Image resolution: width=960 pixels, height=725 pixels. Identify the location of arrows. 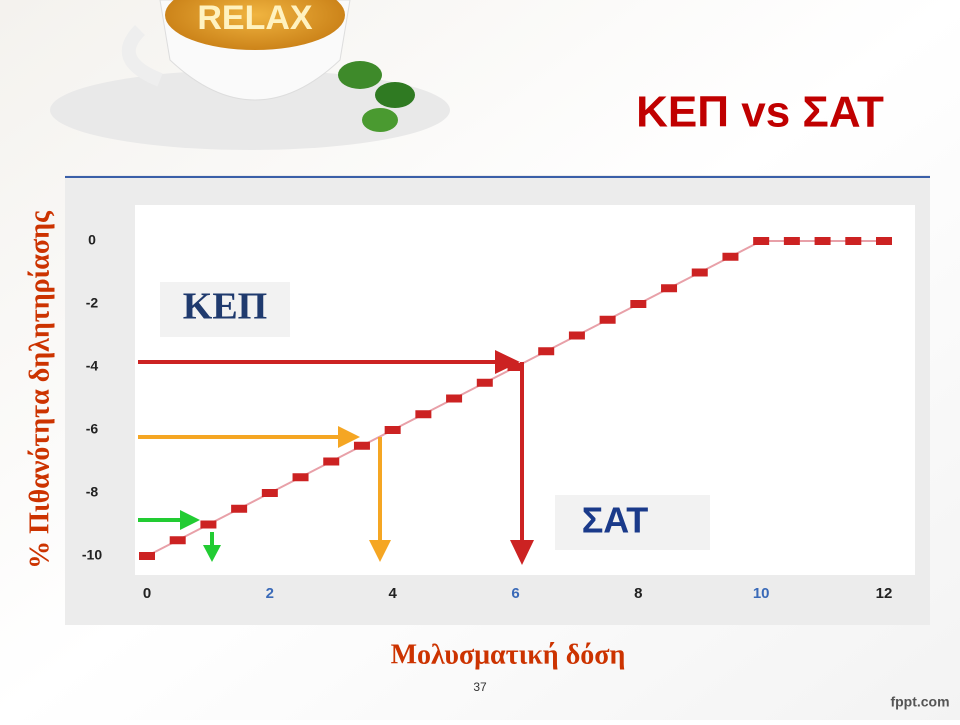
(336, 457).